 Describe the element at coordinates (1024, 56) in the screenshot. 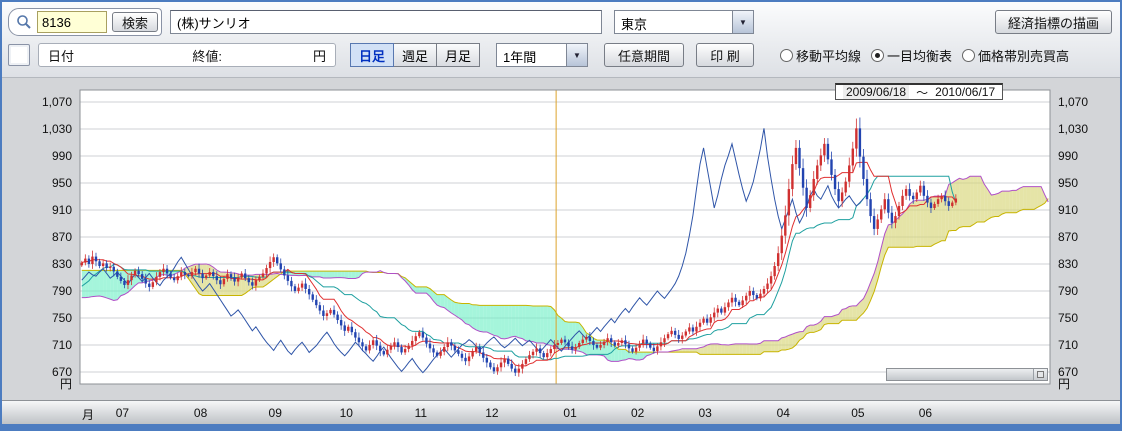

I see `radio-label: 価格帯別売買高` at that location.